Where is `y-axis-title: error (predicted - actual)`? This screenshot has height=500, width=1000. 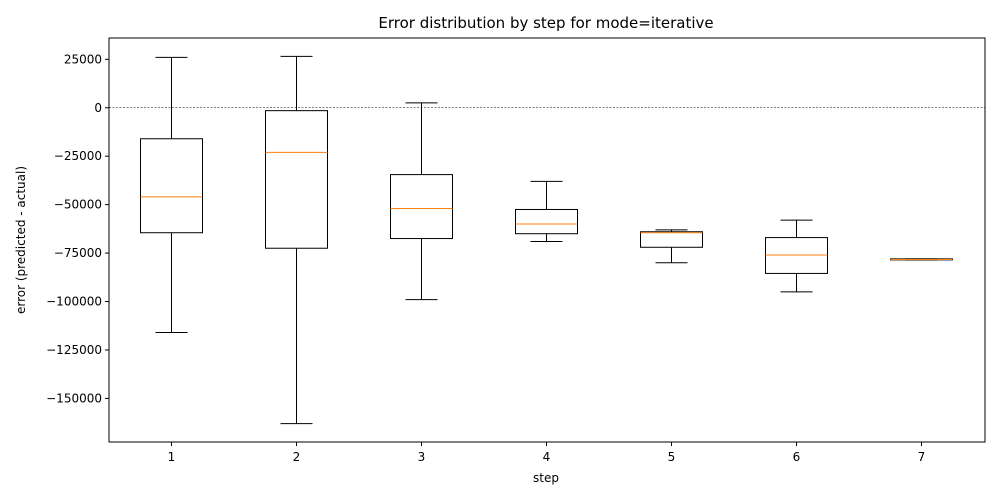
y-axis-title: error (predicted - actual) is located at coordinates (21, 240).